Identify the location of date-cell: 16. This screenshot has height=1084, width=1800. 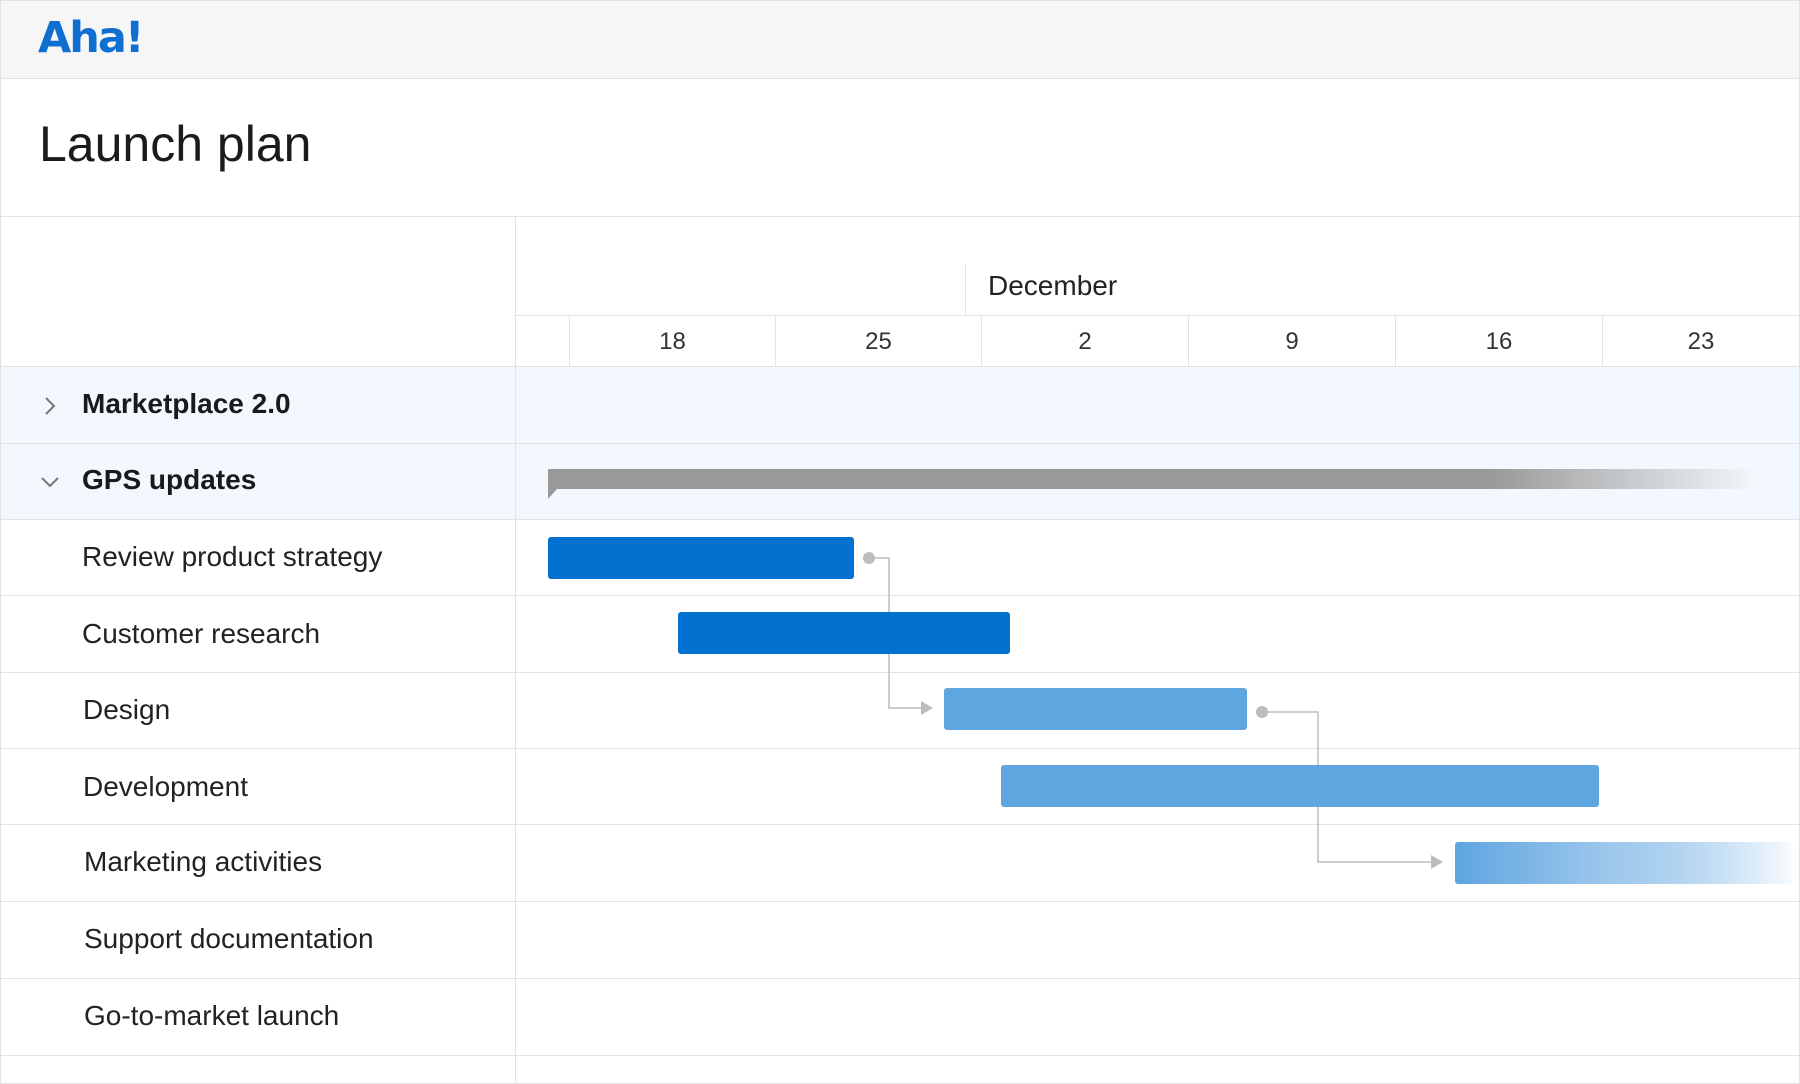
(1498, 341).